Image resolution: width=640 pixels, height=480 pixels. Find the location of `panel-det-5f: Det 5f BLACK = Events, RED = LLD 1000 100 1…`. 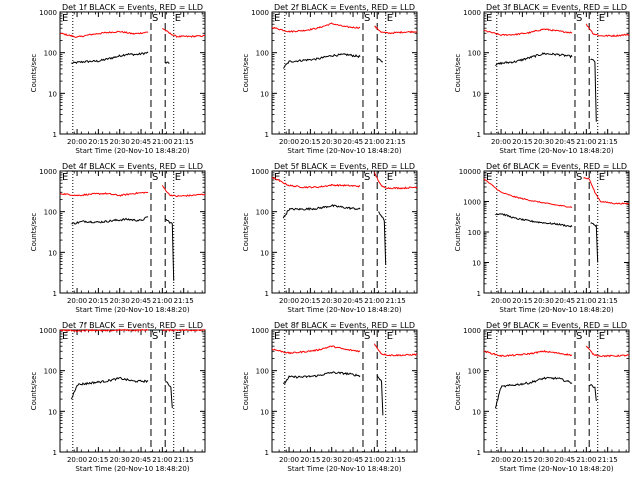

panel-det-5f: Det 5f BLACK = Events, RED = LLD 1000 100 1… is located at coordinates (330, 238).